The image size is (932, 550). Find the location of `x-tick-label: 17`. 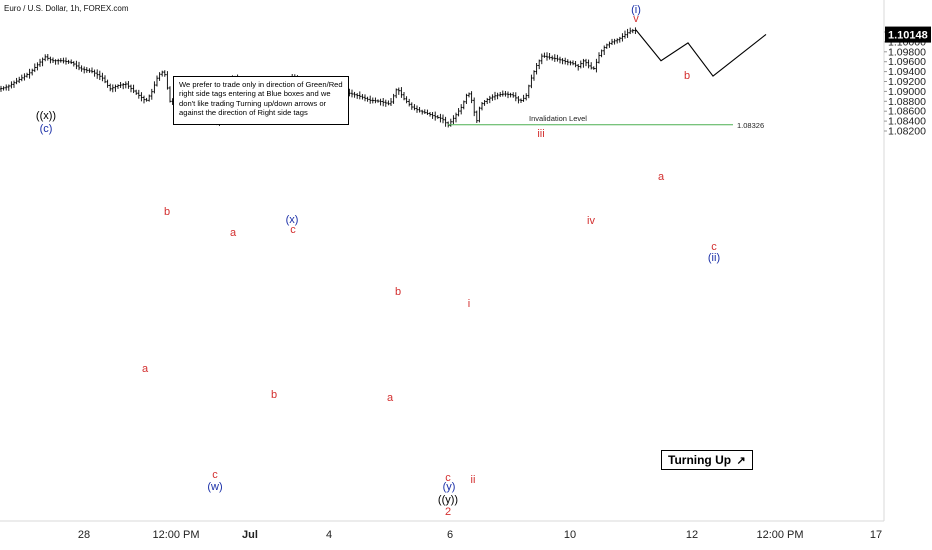

x-tick-label: 17 is located at coordinates (876, 535).